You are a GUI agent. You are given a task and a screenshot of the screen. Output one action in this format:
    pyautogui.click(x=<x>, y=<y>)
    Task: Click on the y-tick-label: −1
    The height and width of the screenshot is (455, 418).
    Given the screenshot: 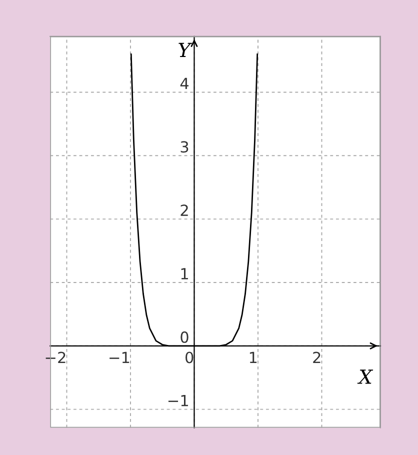 What is the action you would take?
    pyautogui.click(x=178, y=400)
    